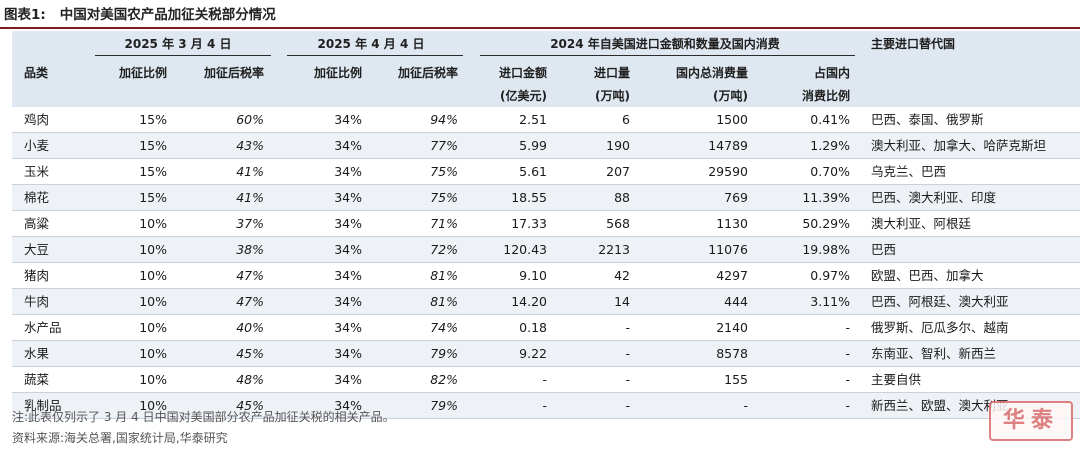 The image size is (1080, 450). What do you see at coordinates (444, 275) in the screenshot?
I see `cell-apr-after: 81%` at bounding box center [444, 275].